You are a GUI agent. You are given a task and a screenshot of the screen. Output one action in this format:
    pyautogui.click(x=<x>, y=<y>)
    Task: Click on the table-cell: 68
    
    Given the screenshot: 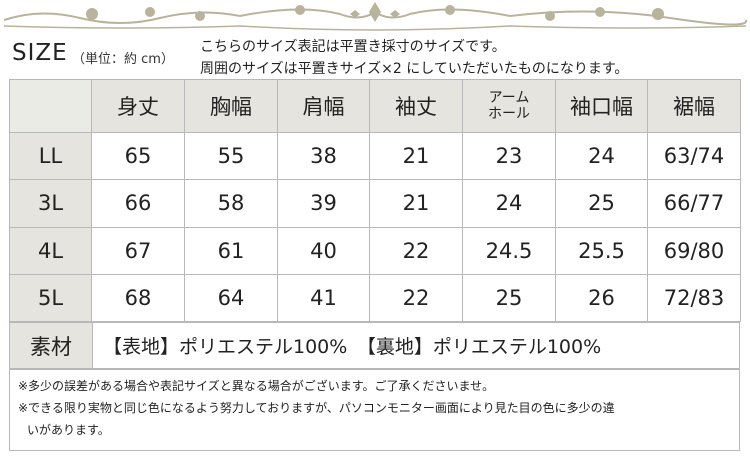 What is the action you would take?
    pyautogui.click(x=138, y=298)
    